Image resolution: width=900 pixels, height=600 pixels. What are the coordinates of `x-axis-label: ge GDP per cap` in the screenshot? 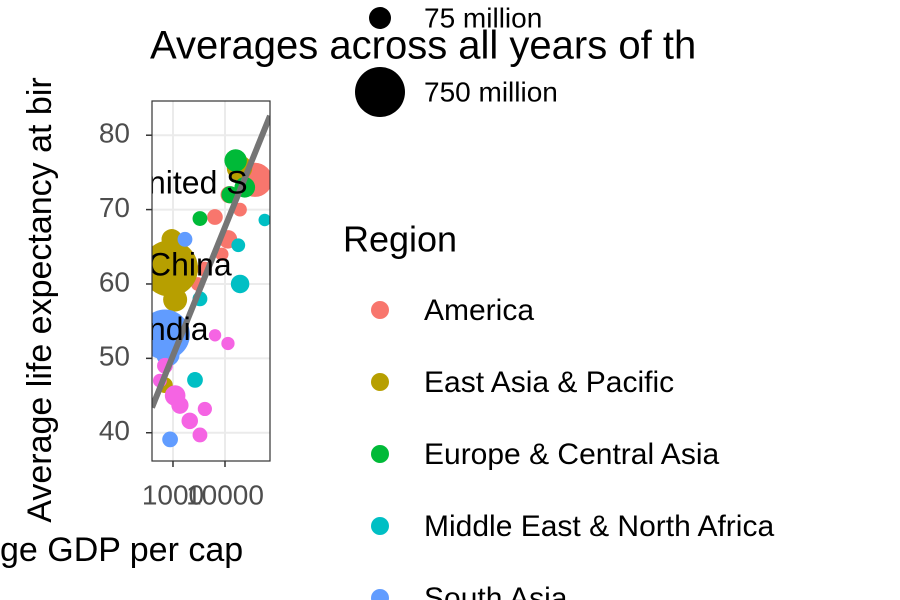 It's located at (121, 550).